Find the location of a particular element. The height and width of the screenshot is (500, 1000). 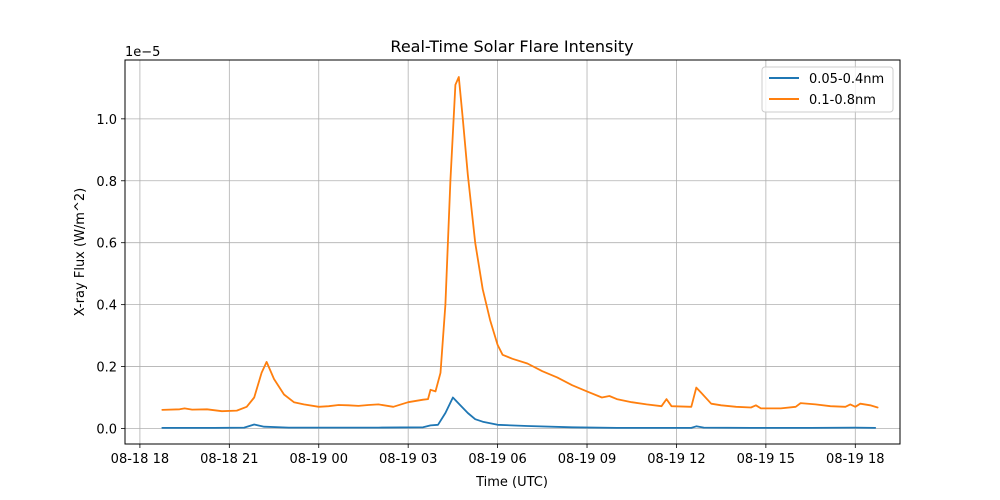

chart-title: Real-Time Solar Flare Intensity is located at coordinates (511, 46).